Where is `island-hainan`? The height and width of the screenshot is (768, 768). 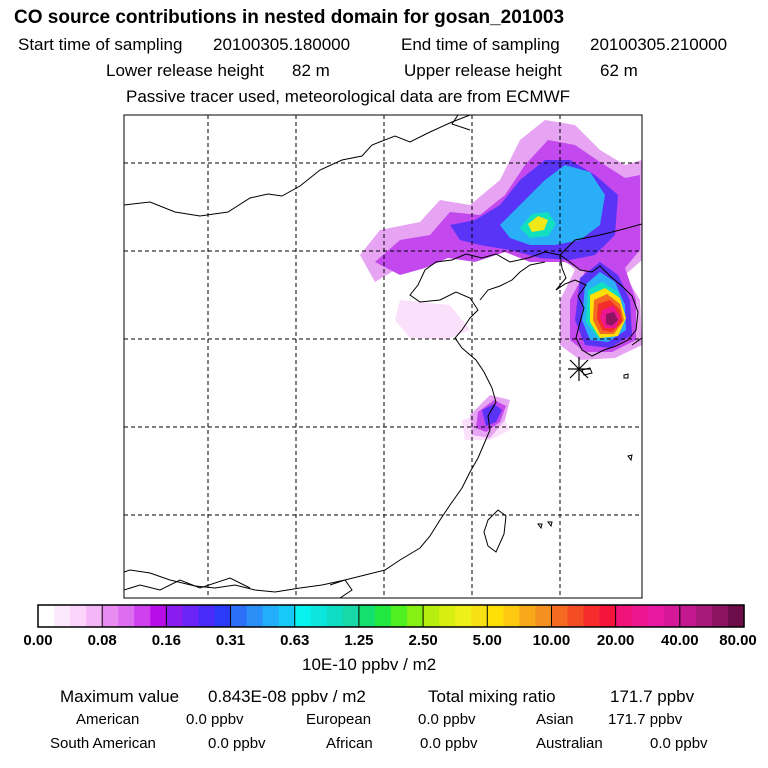
island-hainan is located at coordinates (341, 588).